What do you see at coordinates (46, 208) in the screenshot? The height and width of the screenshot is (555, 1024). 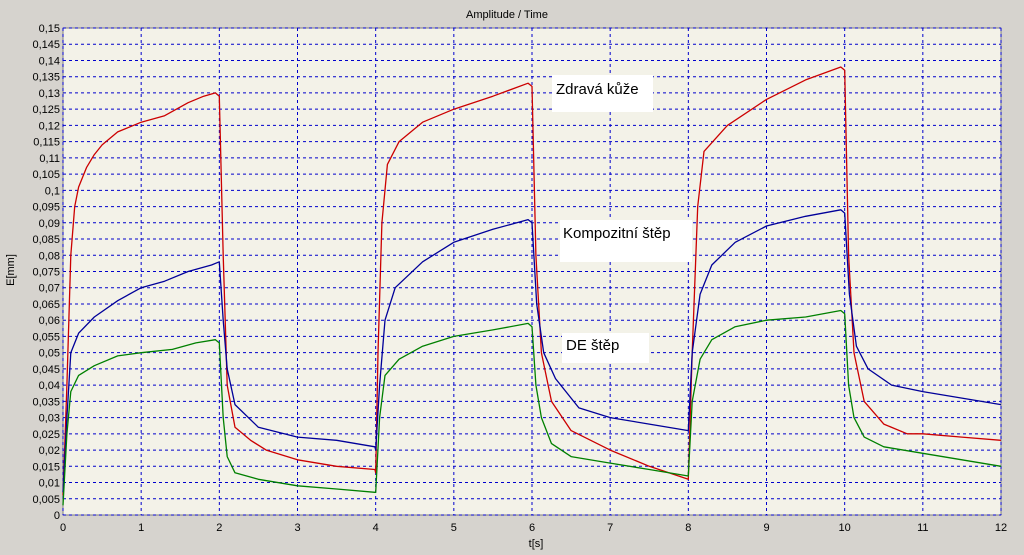 I see `y-tick-label: 0,095` at bounding box center [46, 208].